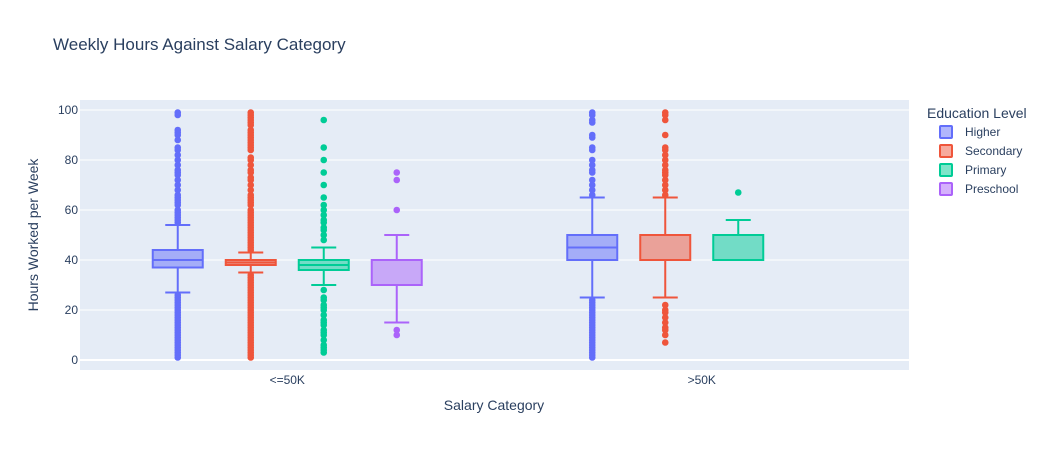 The height and width of the screenshot is (450, 1053). I want to click on y-tick-label: 0, so click(74, 360).